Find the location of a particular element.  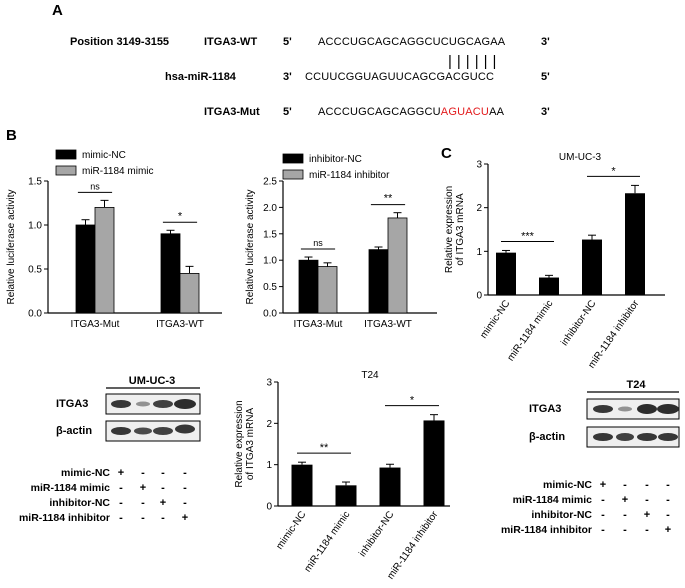

chart-title: T24 is located at coordinates (370, 375).